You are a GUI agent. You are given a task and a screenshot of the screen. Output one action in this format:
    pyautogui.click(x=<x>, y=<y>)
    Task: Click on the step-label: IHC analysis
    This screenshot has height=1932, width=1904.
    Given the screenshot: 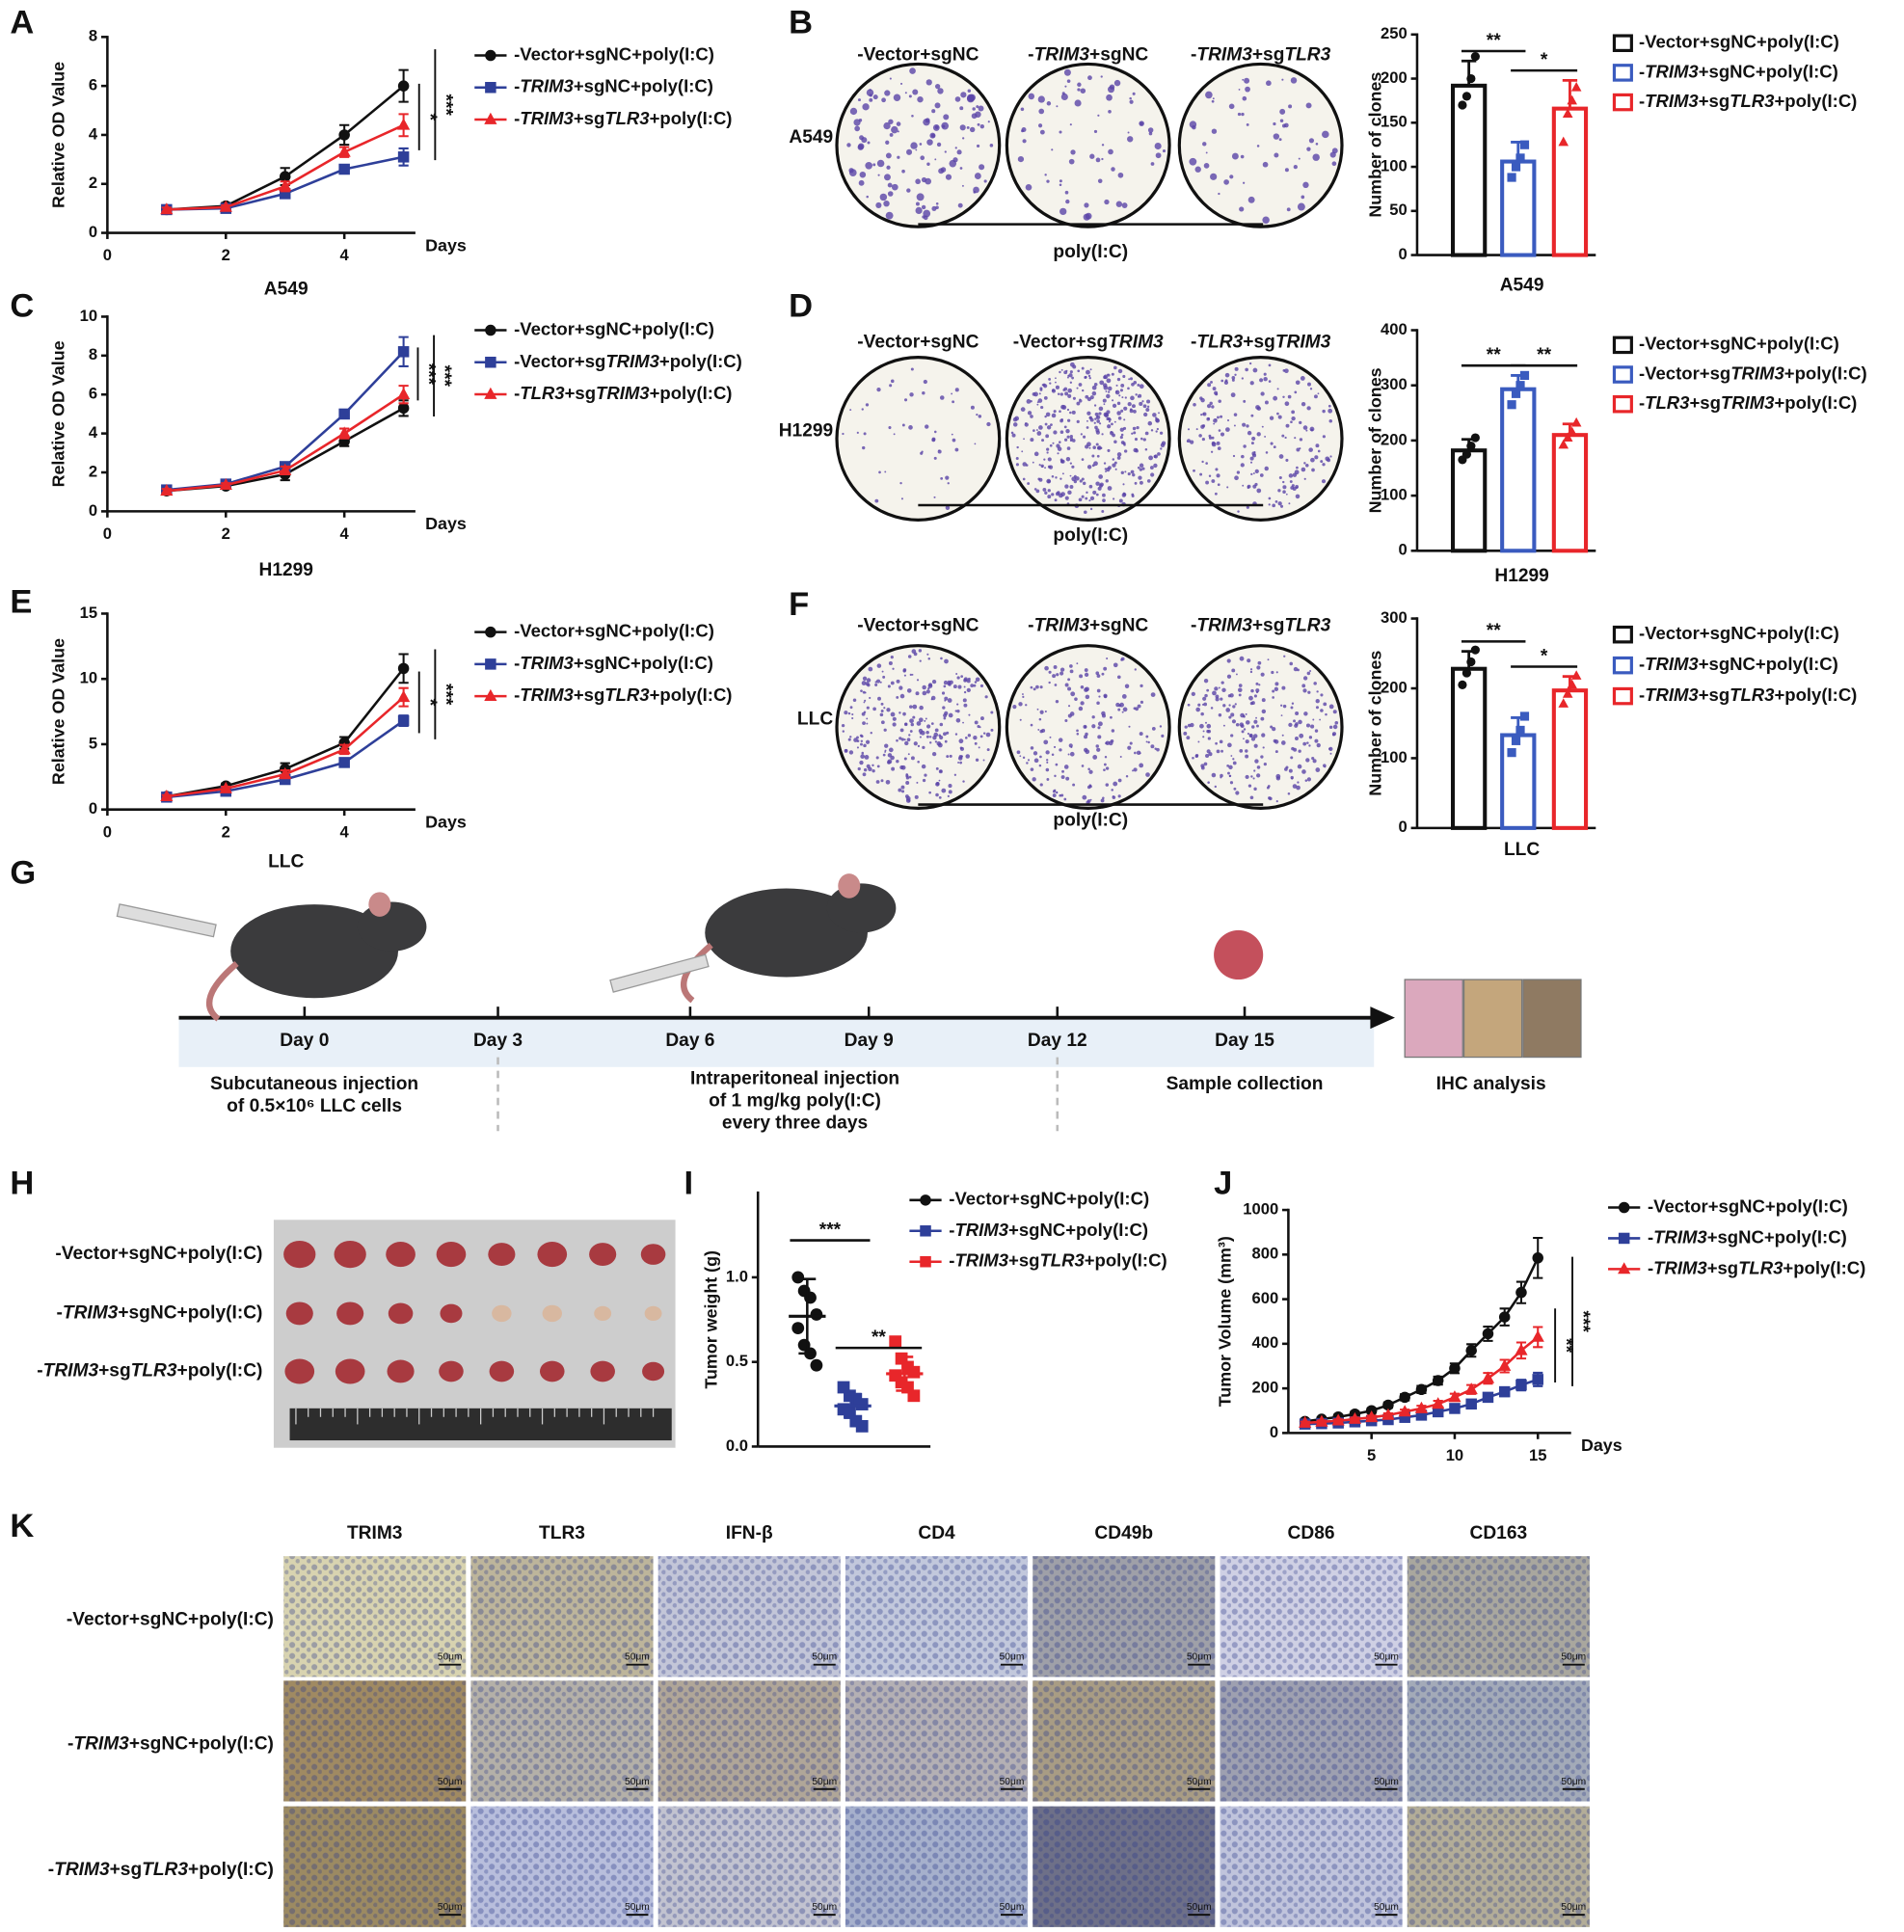 What is the action you would take?
    pyautogui.click(x=1491, y=1084)
    